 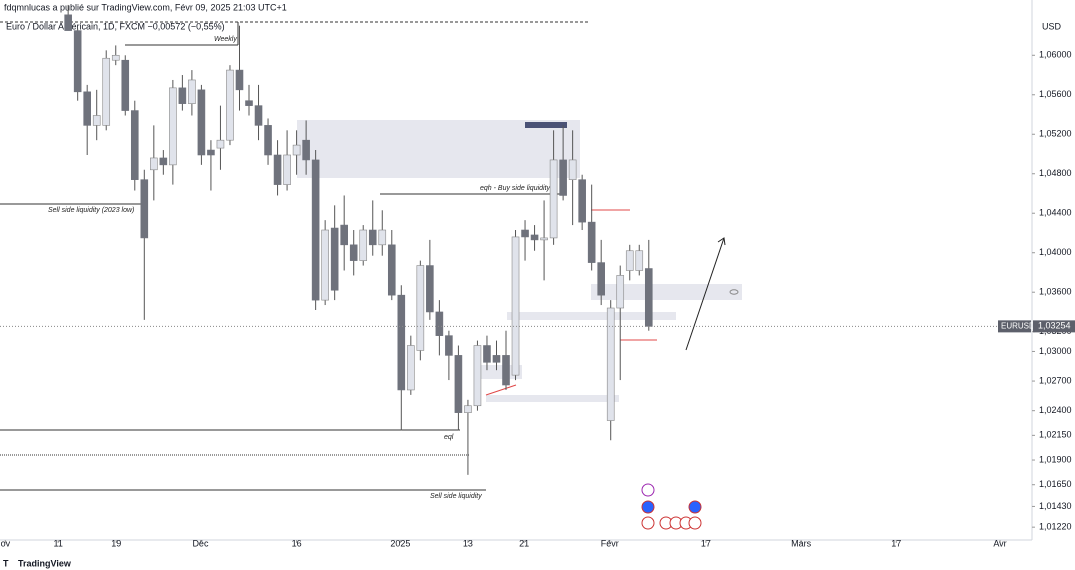 I want to click on price-tag, so click(x=1054, y=326).